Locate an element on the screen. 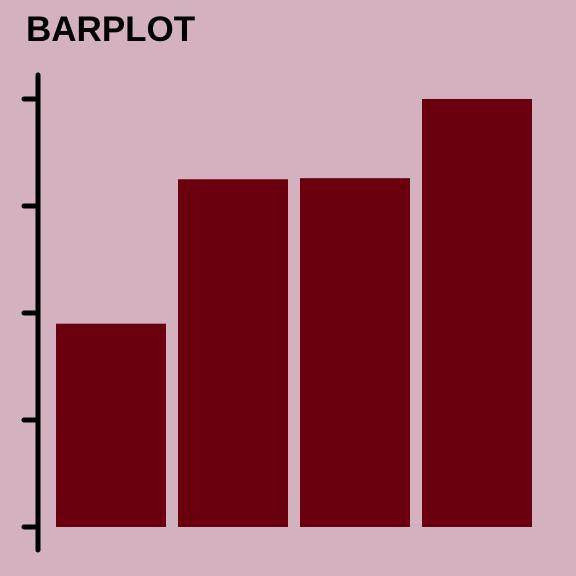 The height and width of the screenshot is (576, 576). bar-b is located at coordinates (233, 353).